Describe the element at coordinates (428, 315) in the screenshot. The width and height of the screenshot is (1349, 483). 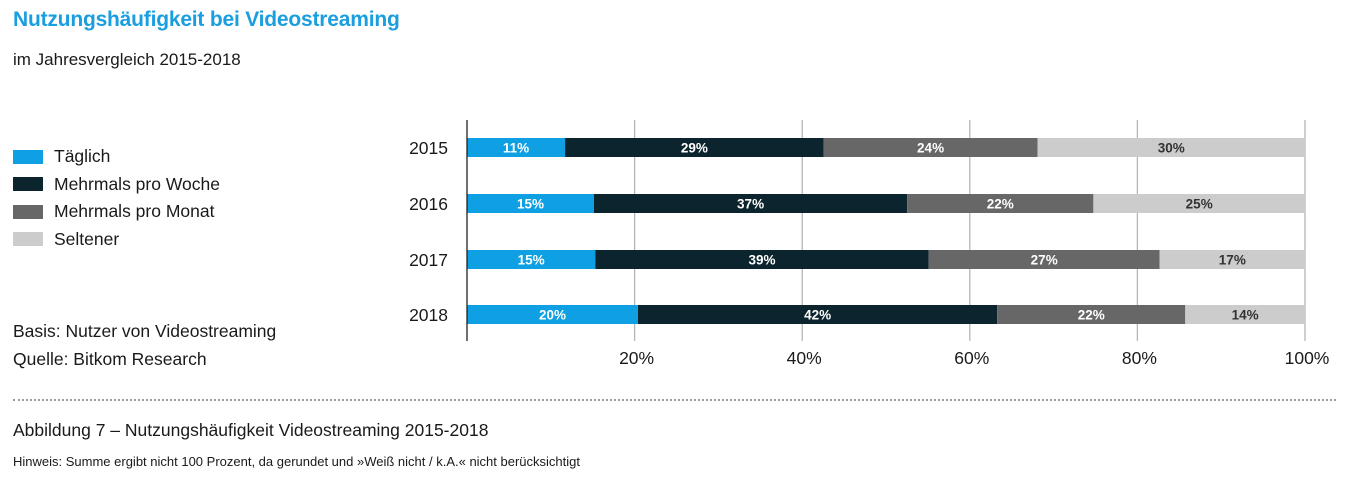
I see `y-tick-label: 2018` at that location.